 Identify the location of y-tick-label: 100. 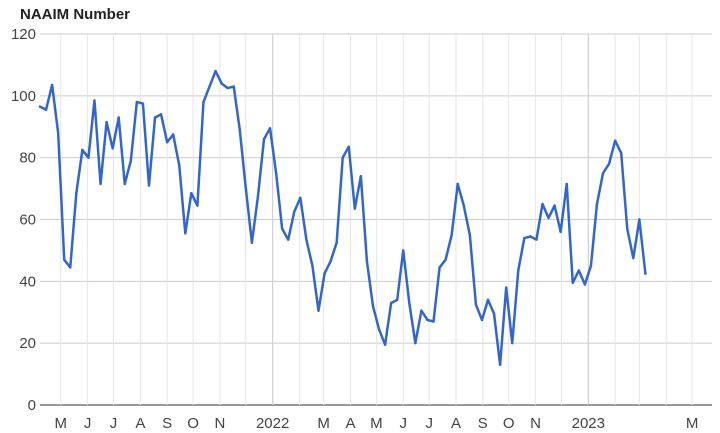
(23, 96).